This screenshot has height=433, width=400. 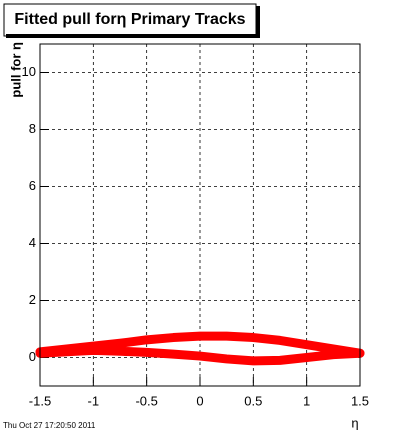 What do you see at coordinates (200, 355) in the screenshot?
I see `data-line` at bounding box center [200, 355].